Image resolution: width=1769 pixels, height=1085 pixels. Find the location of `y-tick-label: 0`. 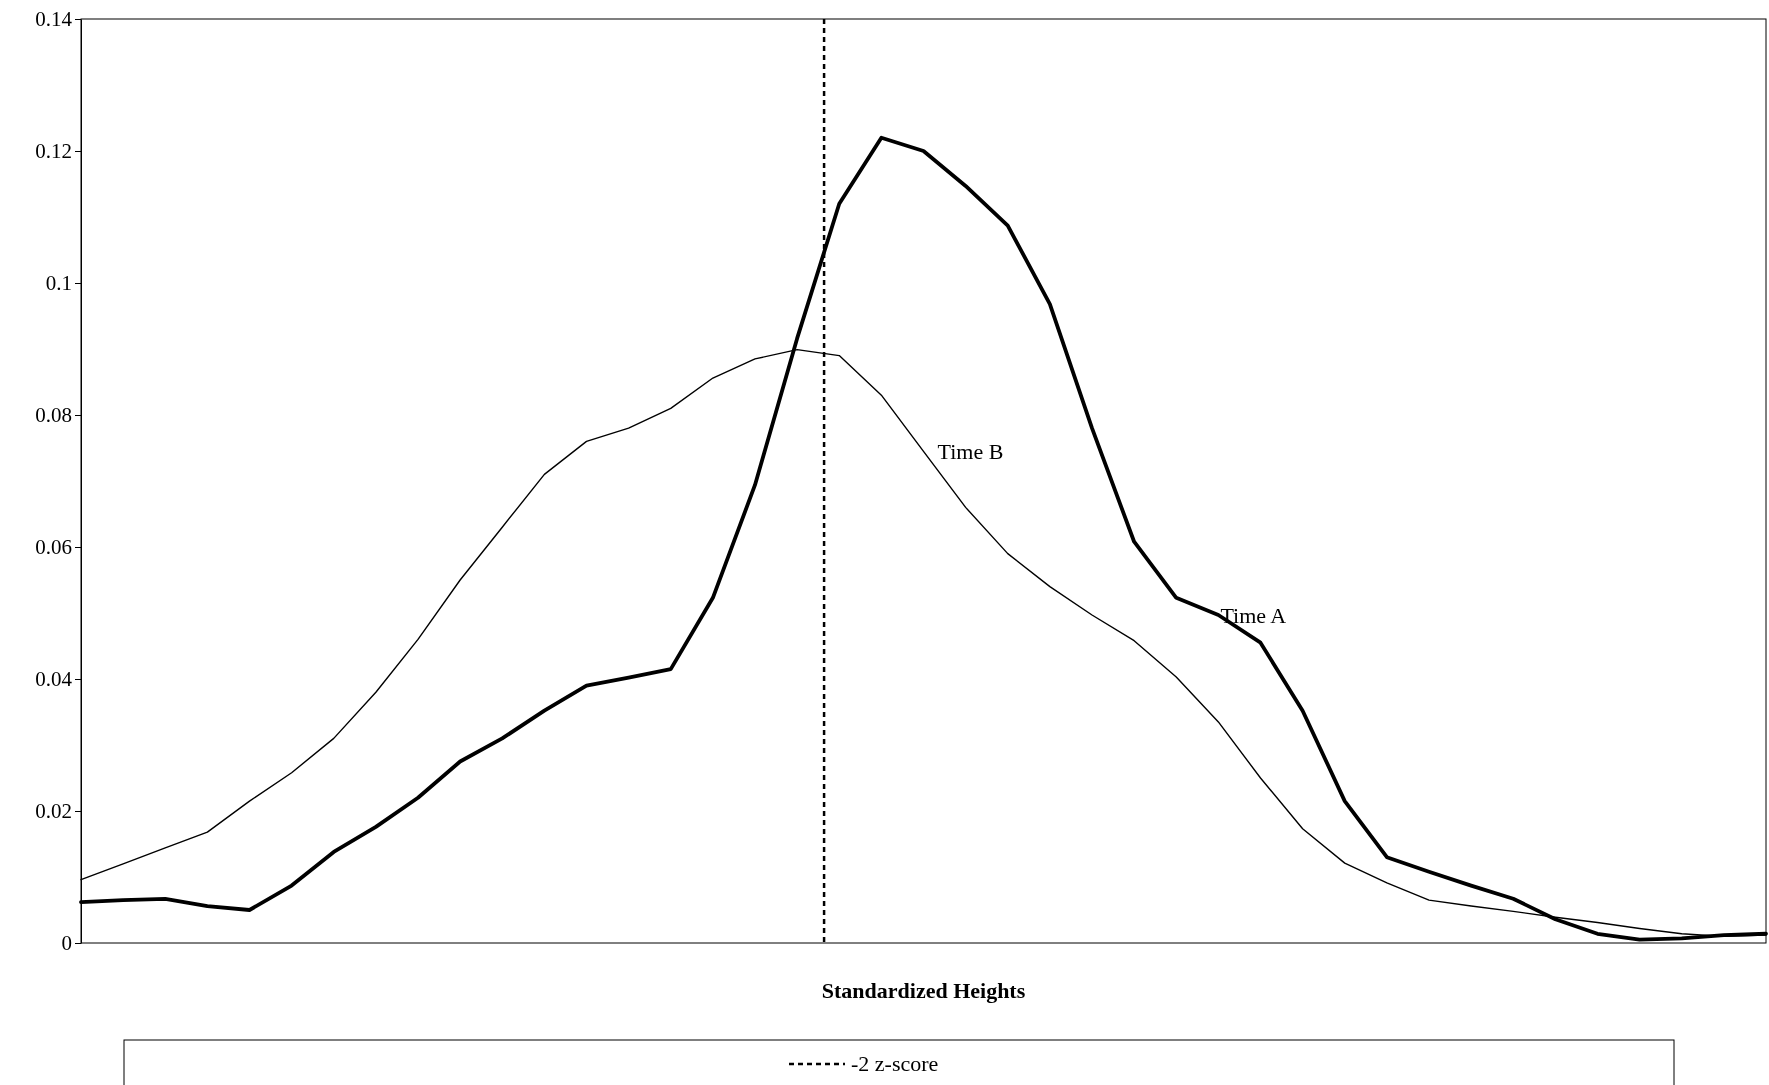

y-tick-label: 0 is located at coordinates (66, 943).